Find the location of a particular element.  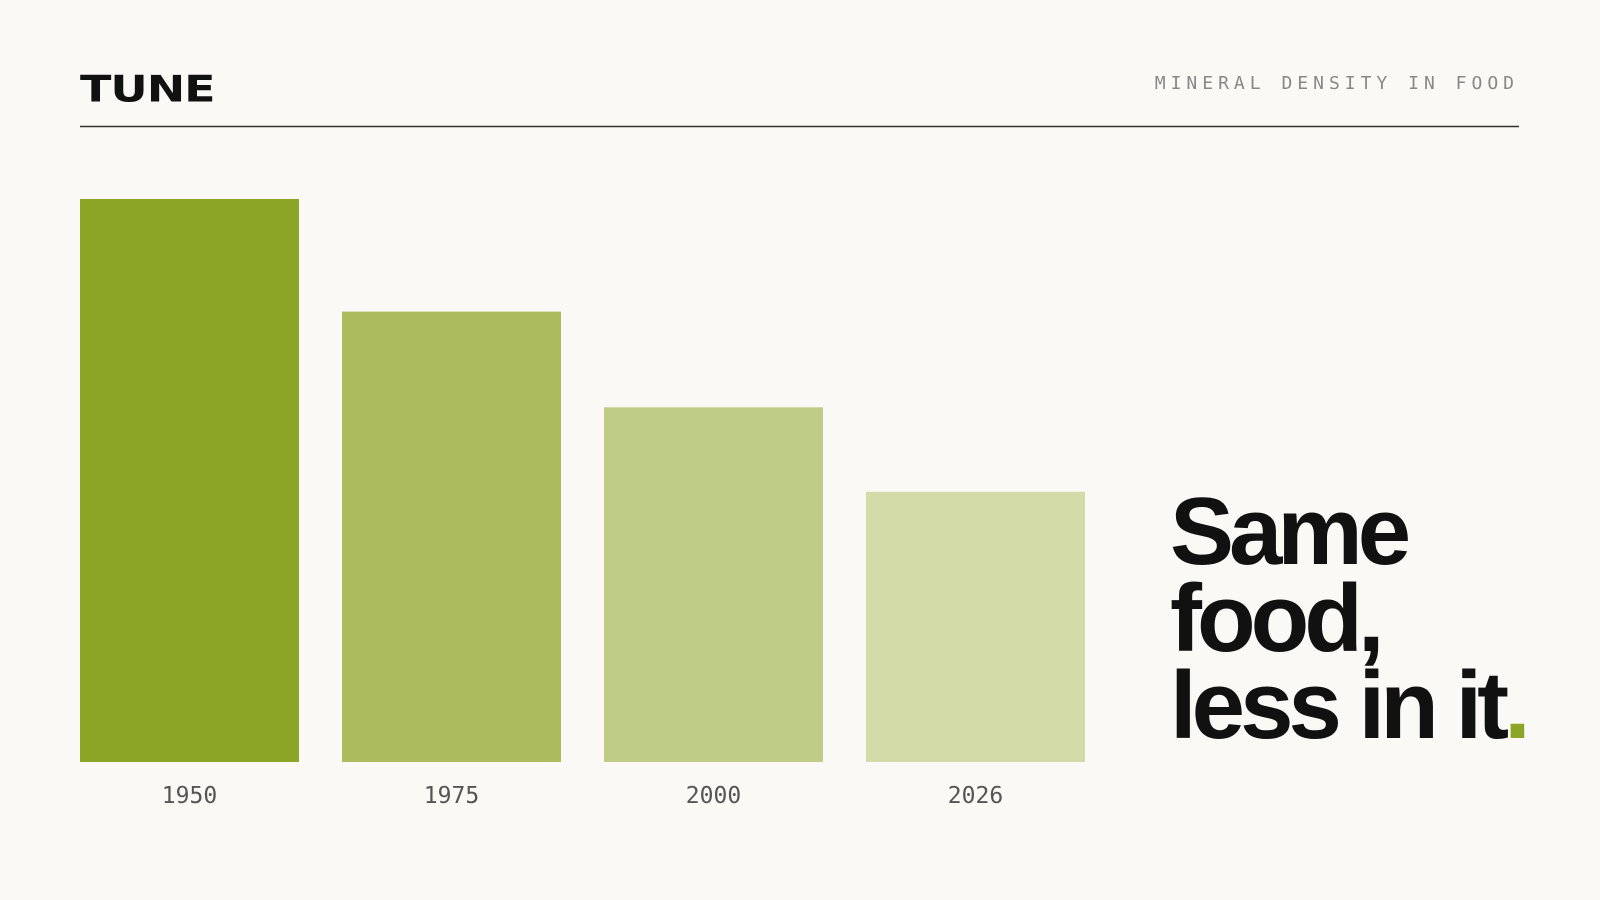

headline-line: less in it. is located at coordinates (1348, 705).